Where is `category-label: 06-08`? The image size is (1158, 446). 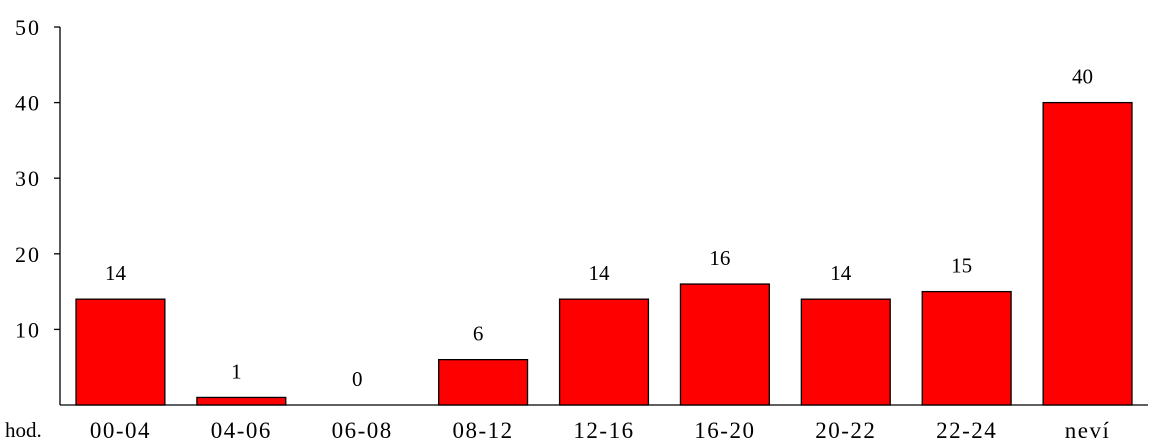
category-label: 06-08 is located at coordinates (362, 430).